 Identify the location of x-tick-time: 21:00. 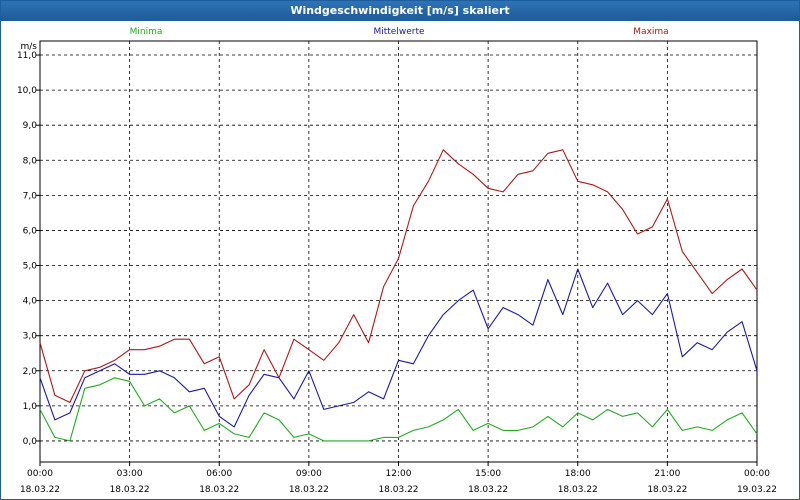
(667, 474).